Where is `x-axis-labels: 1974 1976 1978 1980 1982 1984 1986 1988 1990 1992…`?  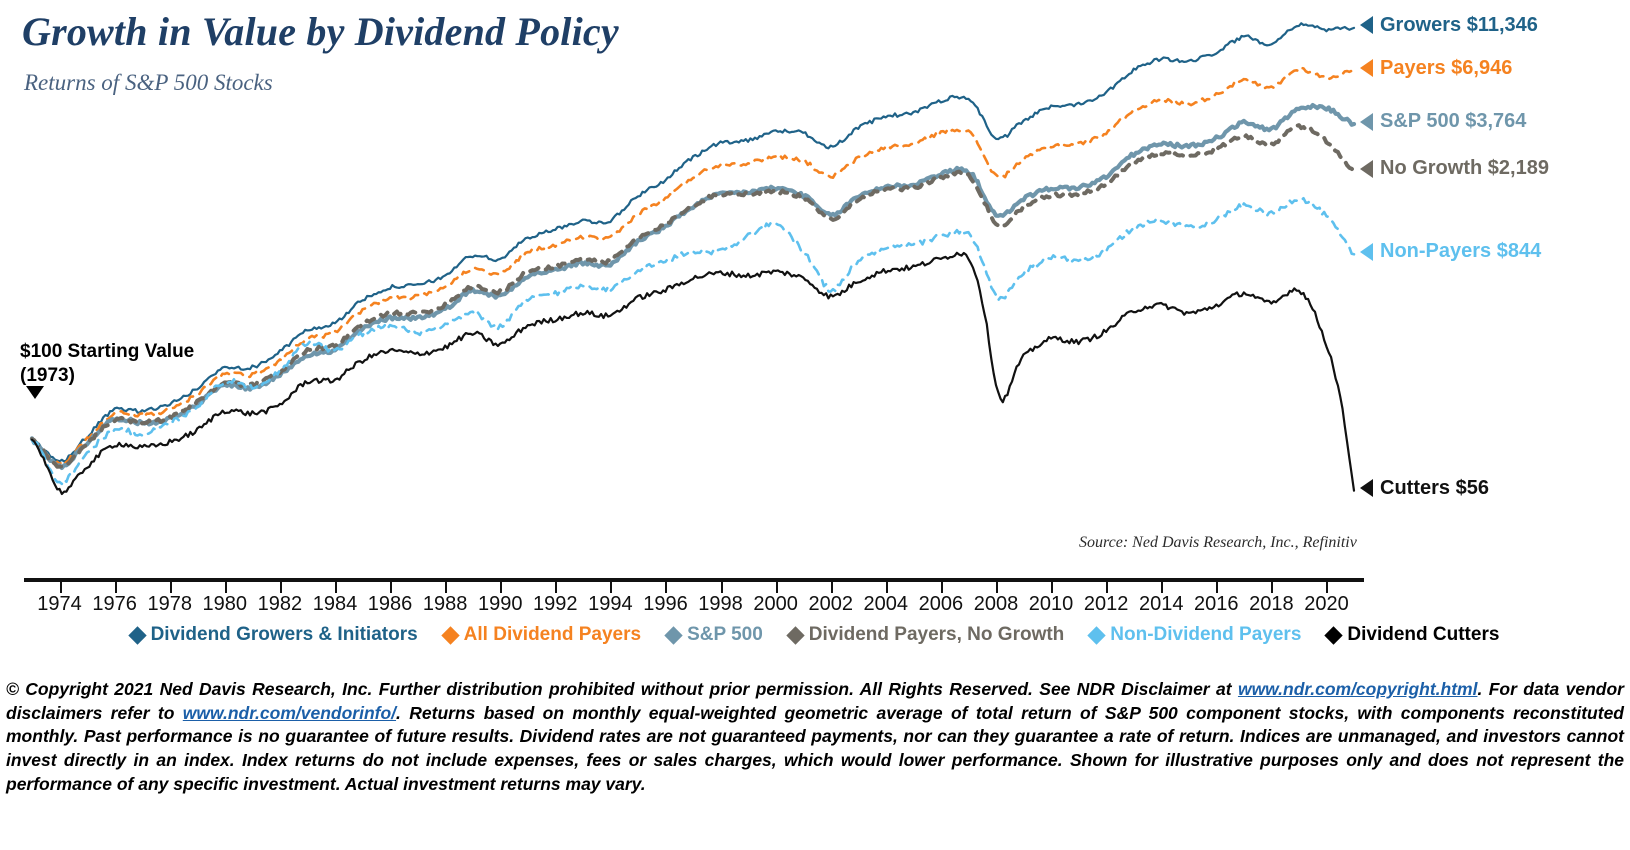
x-axis-labels: 1974 1976 1978 1980 1982 1984 1986 1988 1990 1992… is located at coordinates (694, 605).